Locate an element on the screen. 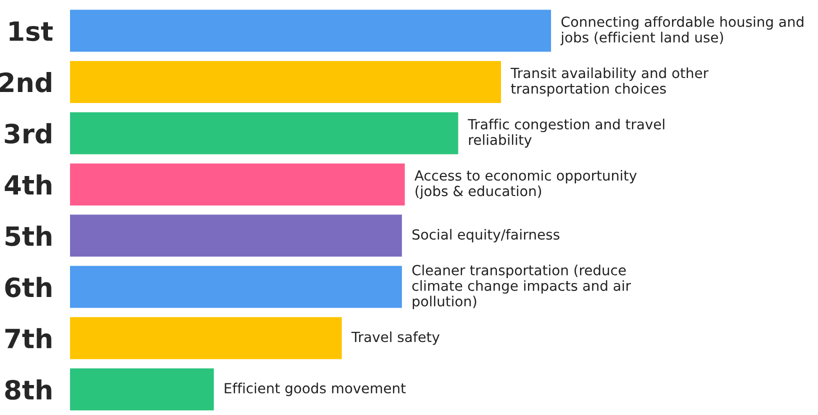 Image resolution: width=818 pixels, height=415 pixels. y-tick-label: 1st is located at coordinates (31, 32).